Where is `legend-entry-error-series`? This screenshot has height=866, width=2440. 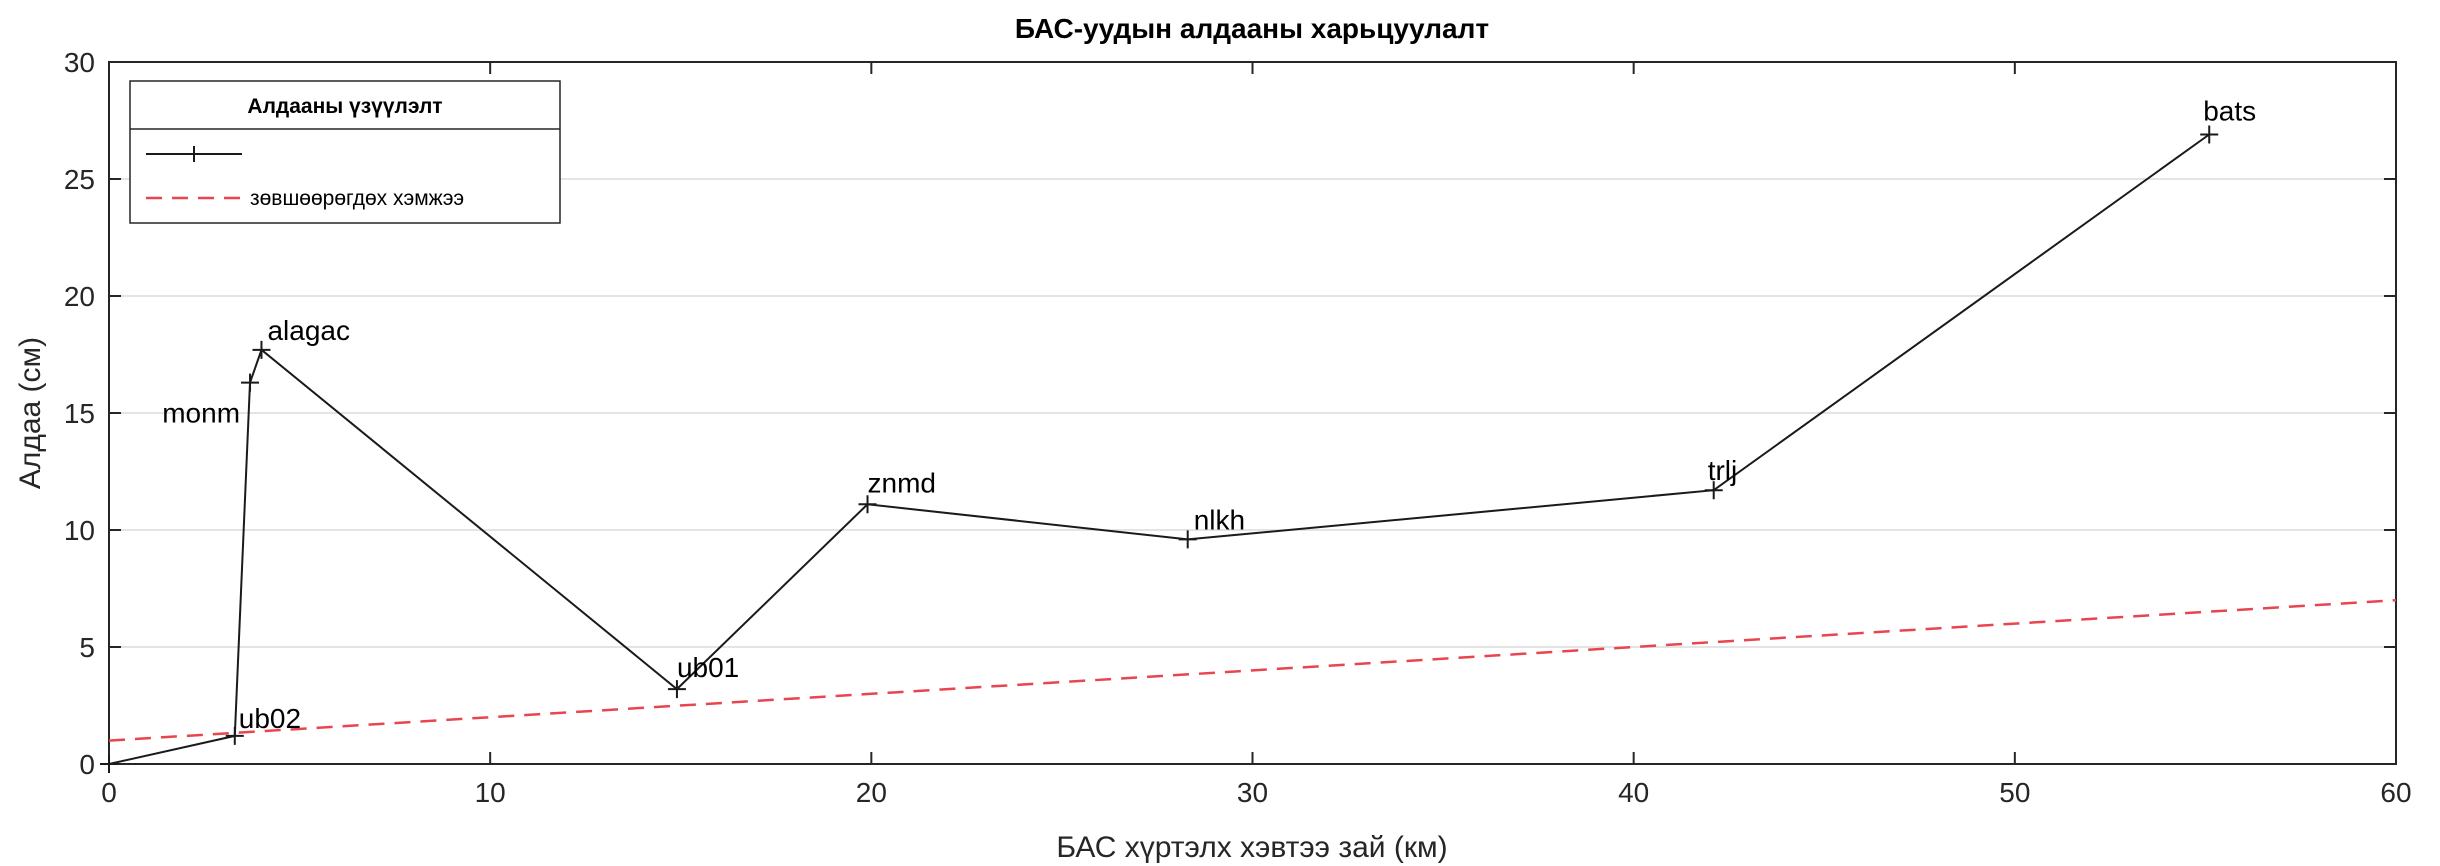
legend-entry-error-series is located at coordinates (194, 154).